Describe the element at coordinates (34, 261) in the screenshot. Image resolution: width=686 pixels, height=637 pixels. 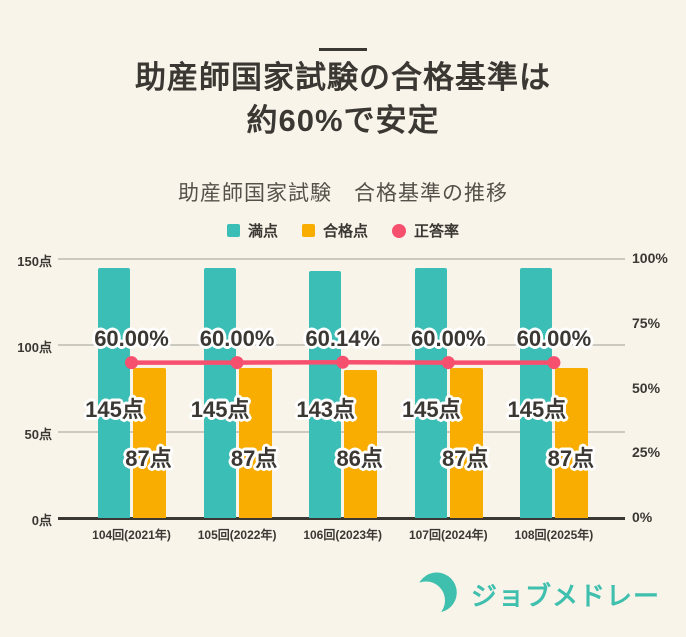
I see `y-axis-left-label: 150点` at that location.